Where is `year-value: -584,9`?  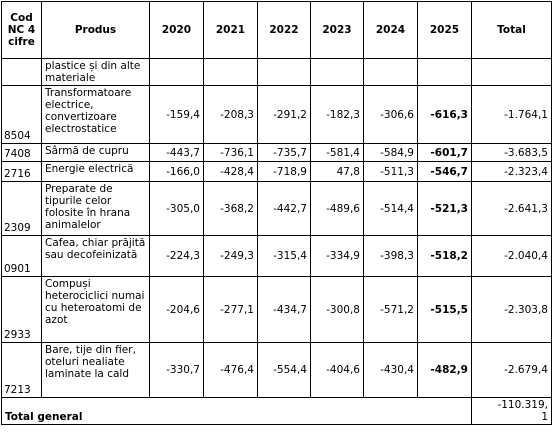
year-value: -584,9 is located at coordinates (390, 152).